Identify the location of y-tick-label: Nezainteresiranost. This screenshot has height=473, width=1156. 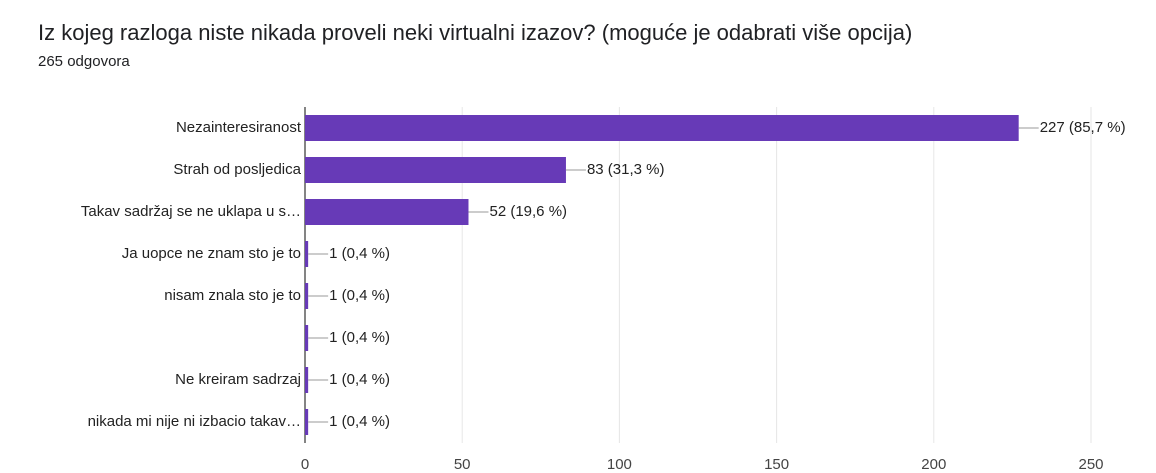
(239, 127).